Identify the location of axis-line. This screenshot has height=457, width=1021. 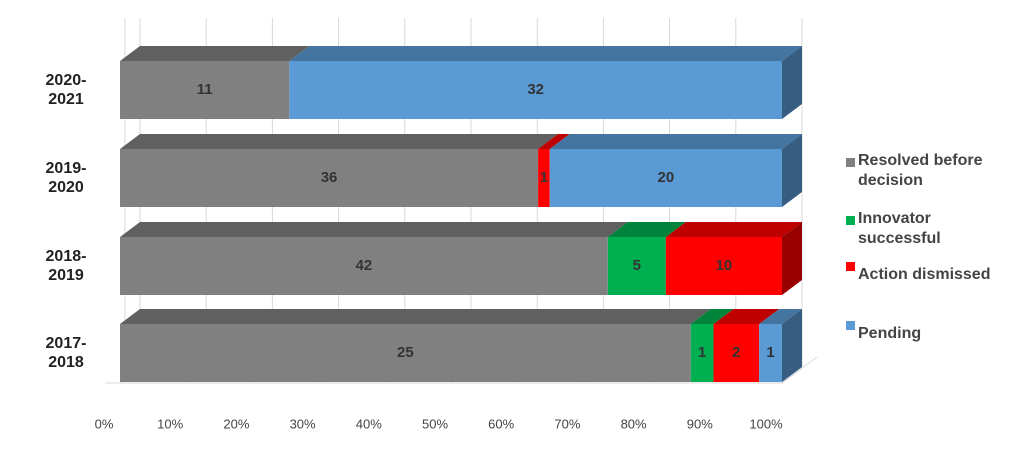
(799, 370).